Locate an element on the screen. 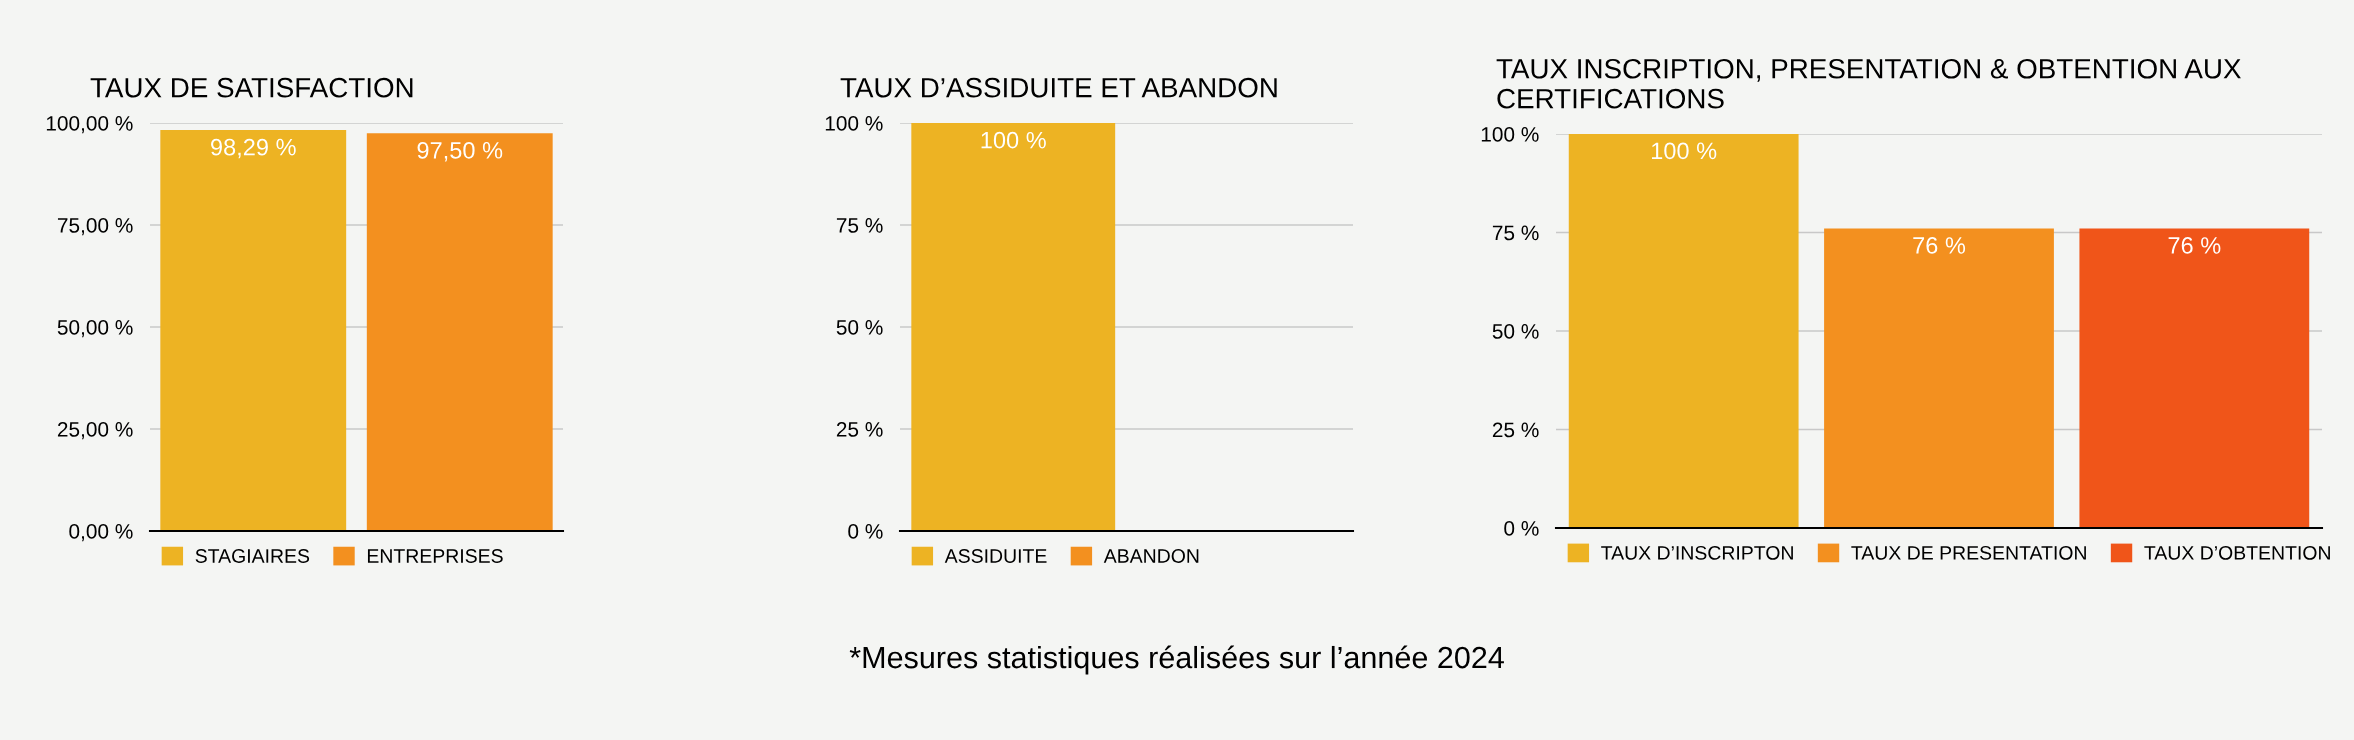 The image size is (2354, 740). data-label: 98,29 % is located at coordinates (253, 148).